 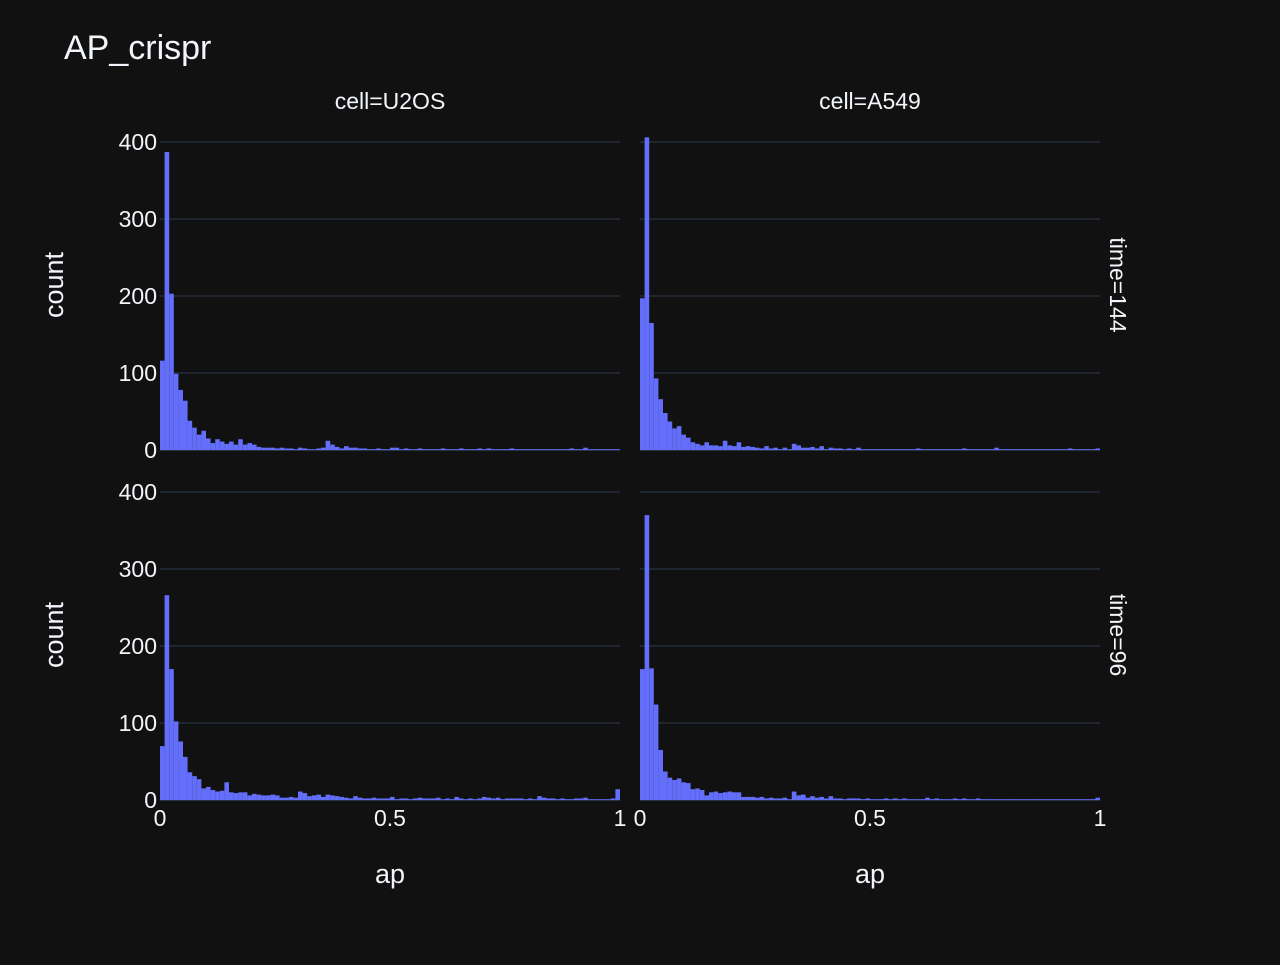 I want to click on y-tick-label: 200, so click(x=138, y=296).